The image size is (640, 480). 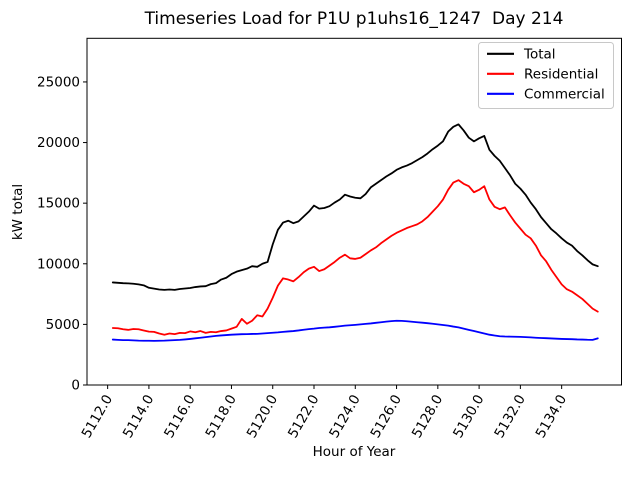 I want to click on y-tick-label: 0, so click(x=75, y=386).